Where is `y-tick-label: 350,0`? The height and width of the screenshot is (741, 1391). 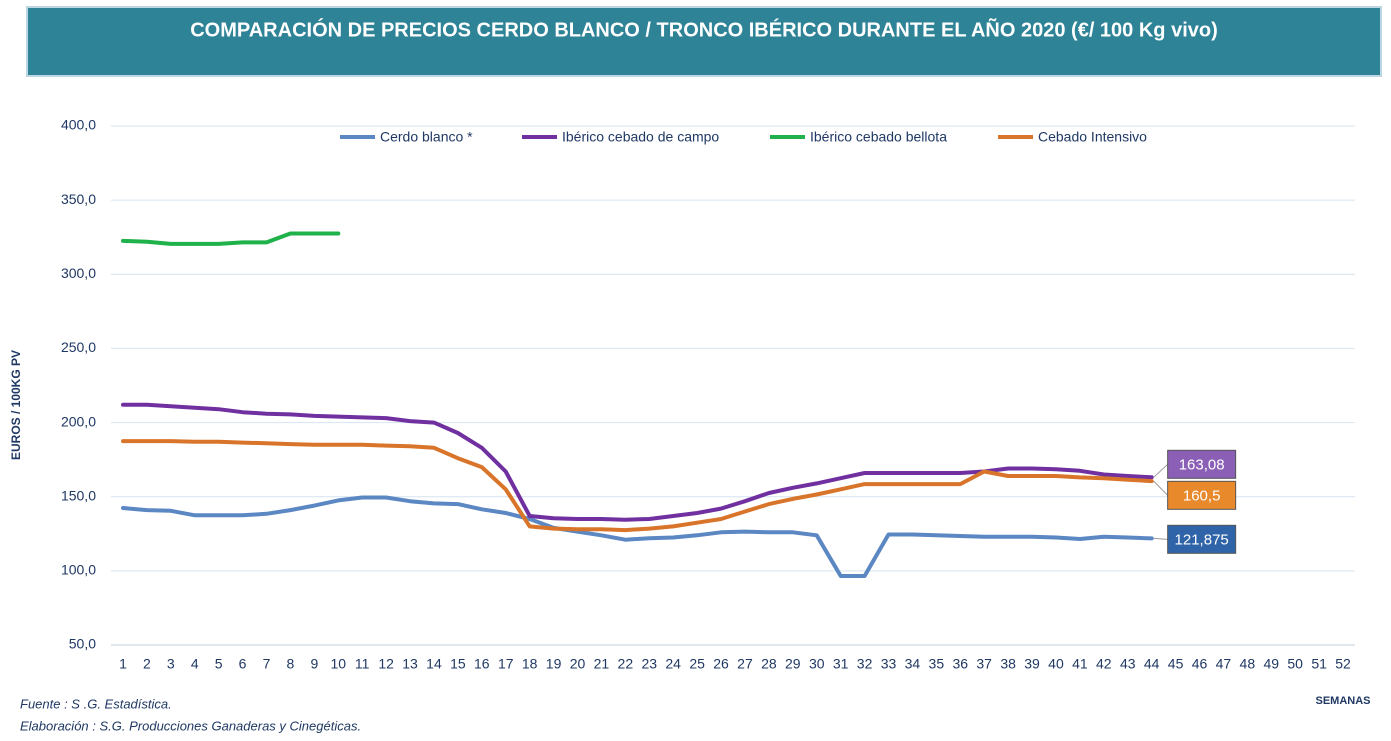 y-tick-label: 350,0 is located at coordinates (78, 199).